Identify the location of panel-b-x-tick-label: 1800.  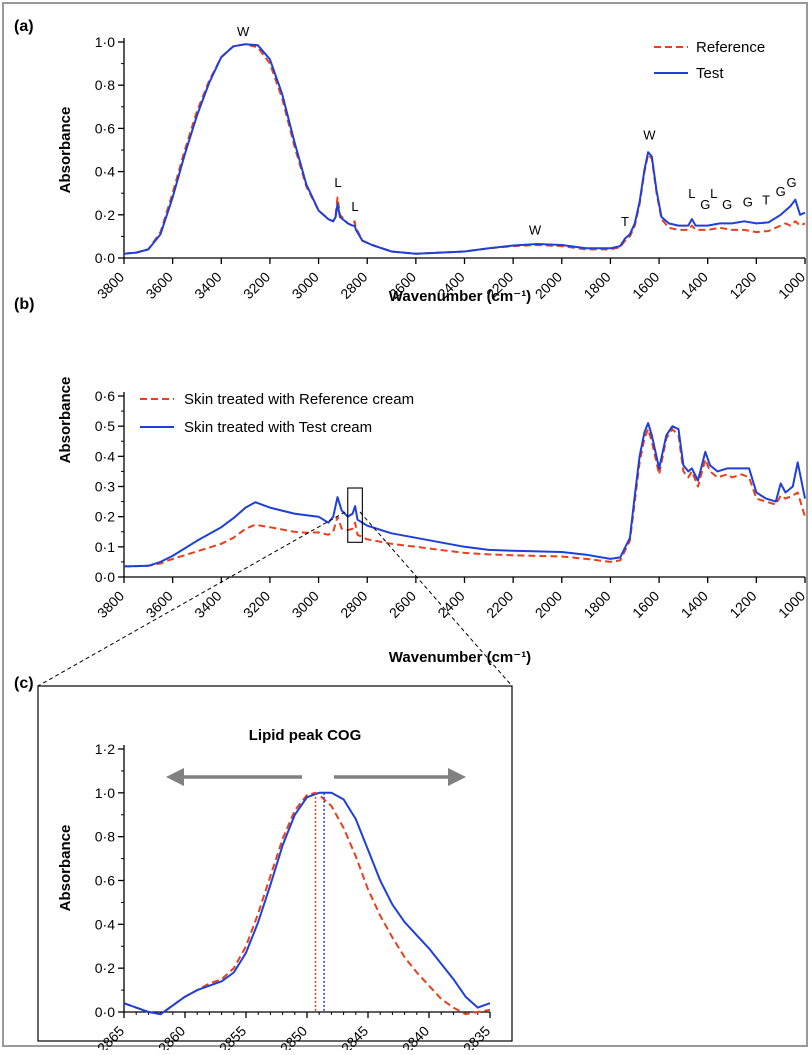
(596, 603).